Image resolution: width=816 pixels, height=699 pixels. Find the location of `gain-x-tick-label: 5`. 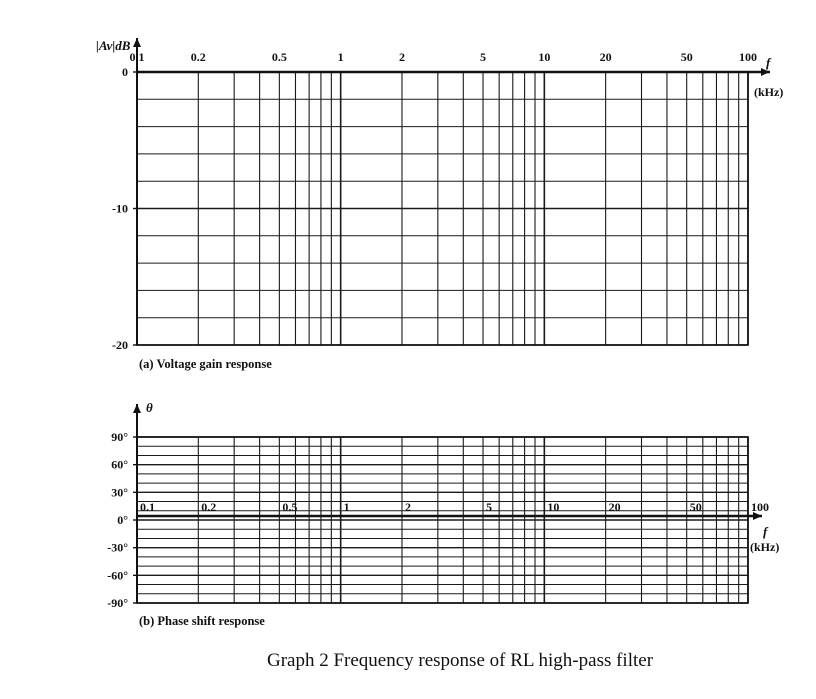

gain-x-tick-label: 5 is located at coordinates (483, 57).